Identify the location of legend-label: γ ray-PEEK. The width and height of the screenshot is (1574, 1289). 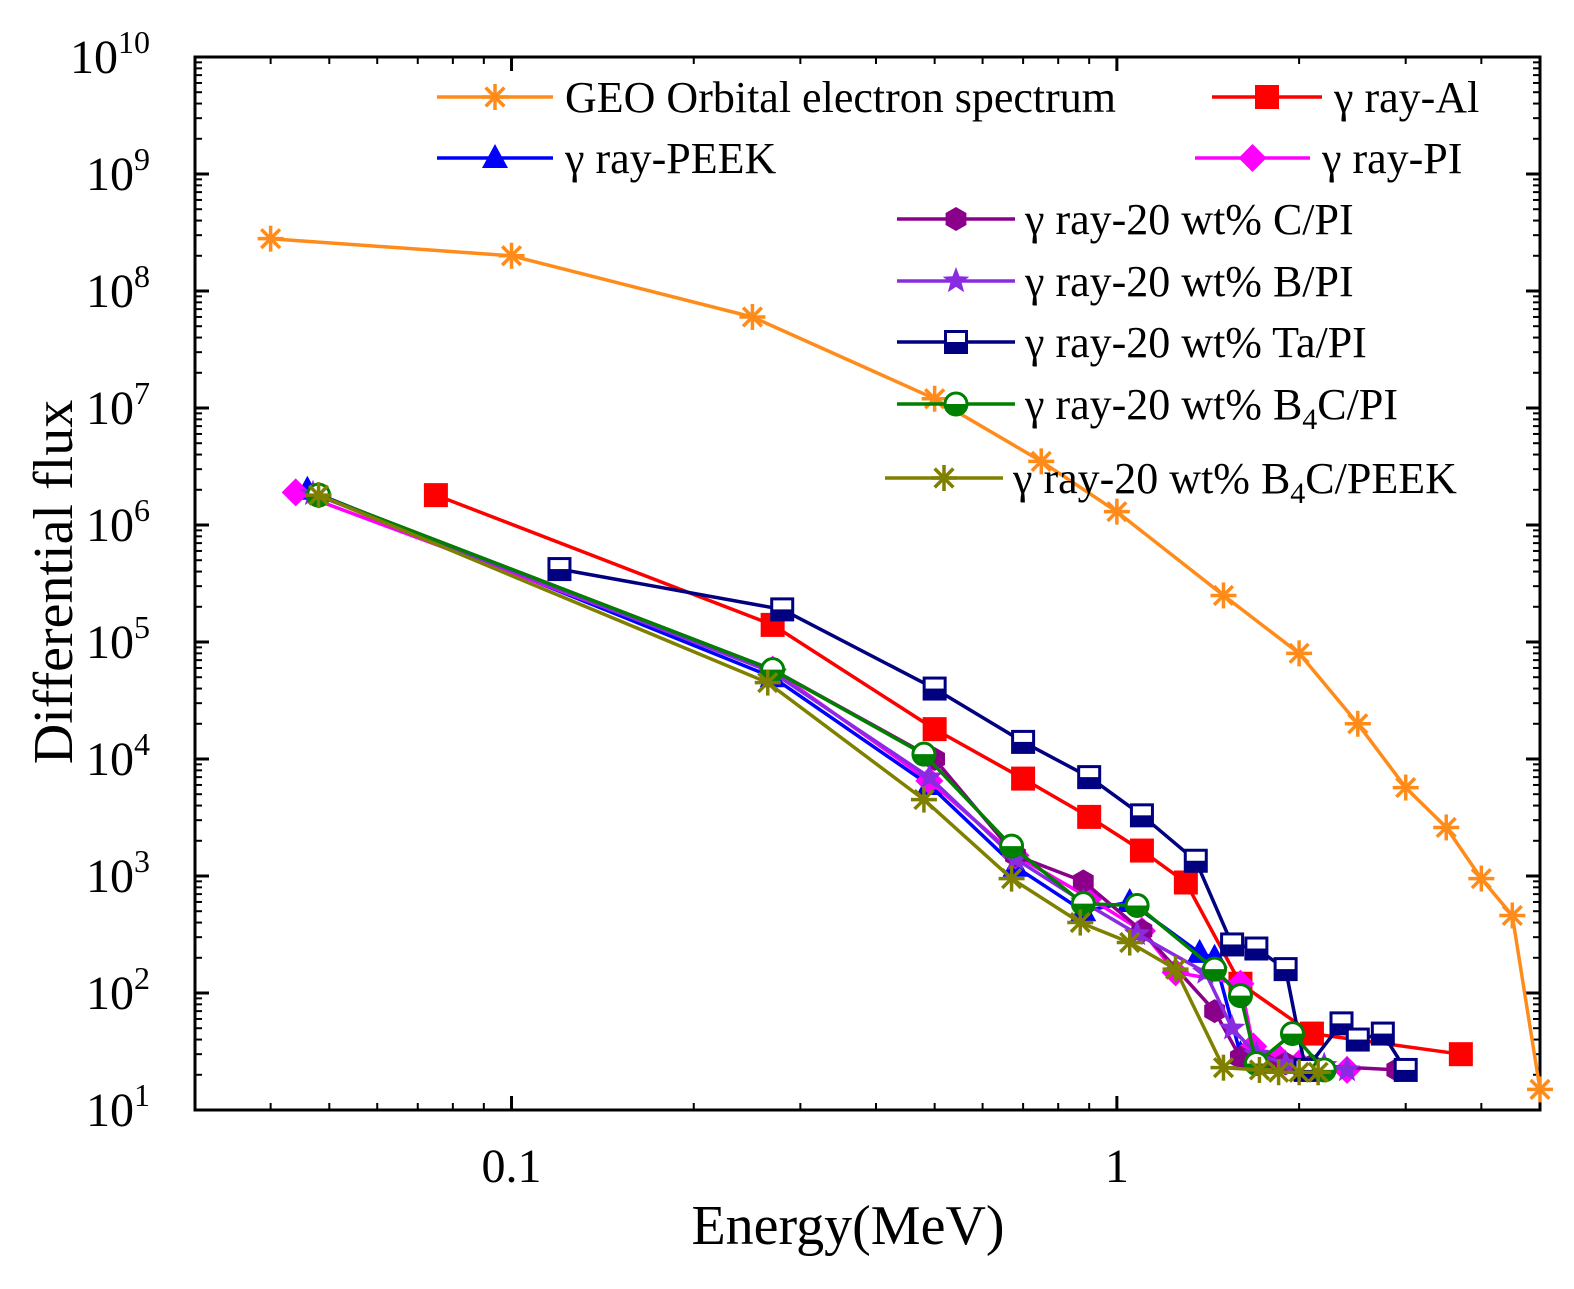
(670, 158).